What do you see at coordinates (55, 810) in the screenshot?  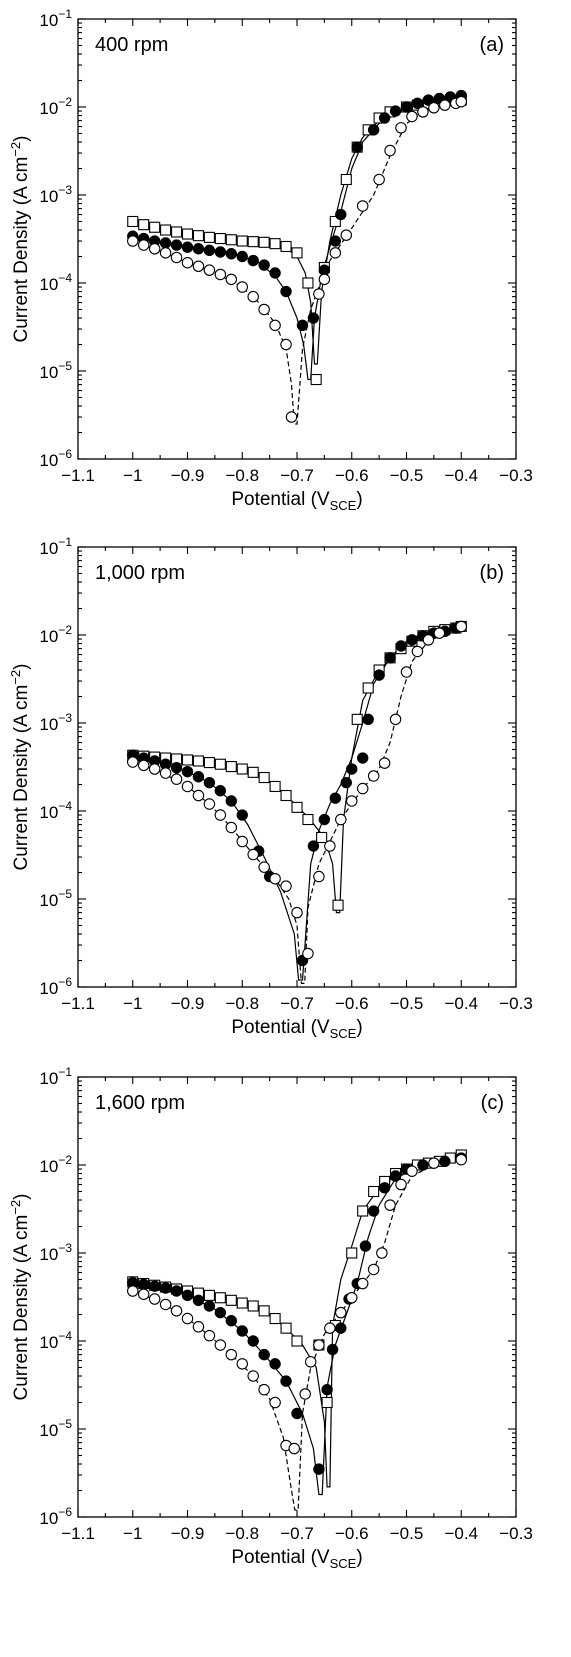 I see `y-tick-label: 10⁻⁴` at bounding box center [55, 810].